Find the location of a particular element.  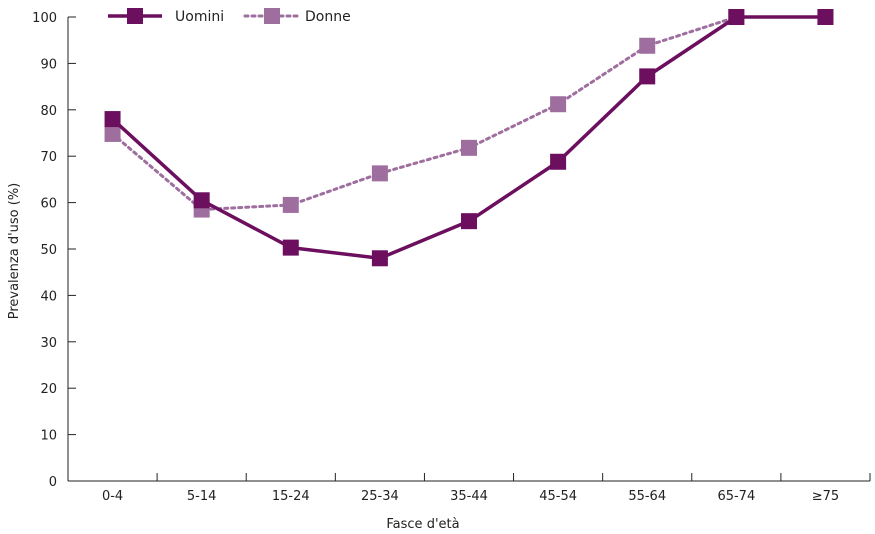

legend-label: Uomini is located at coordinates (199, 17).